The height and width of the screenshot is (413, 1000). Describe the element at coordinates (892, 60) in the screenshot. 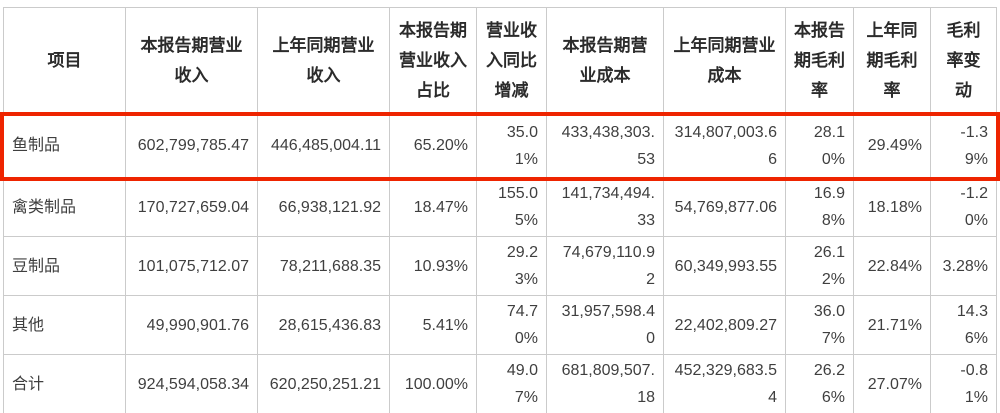

I see `column-header-prior-margin: 上年同期毛利率` at that location.